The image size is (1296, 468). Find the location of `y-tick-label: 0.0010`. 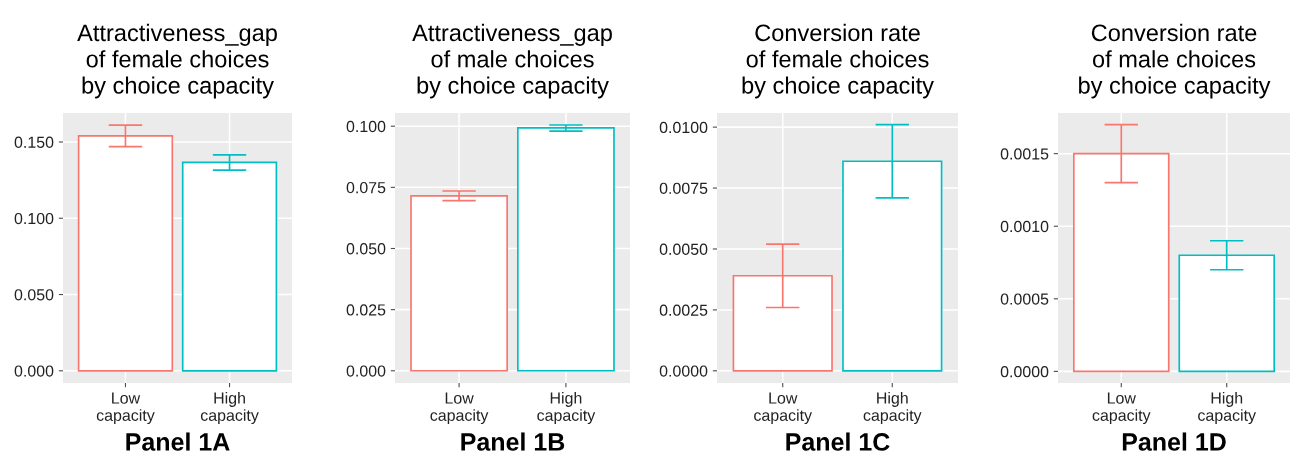

y-tick-label: 0.0010 is located at coordinates (1024, 226).